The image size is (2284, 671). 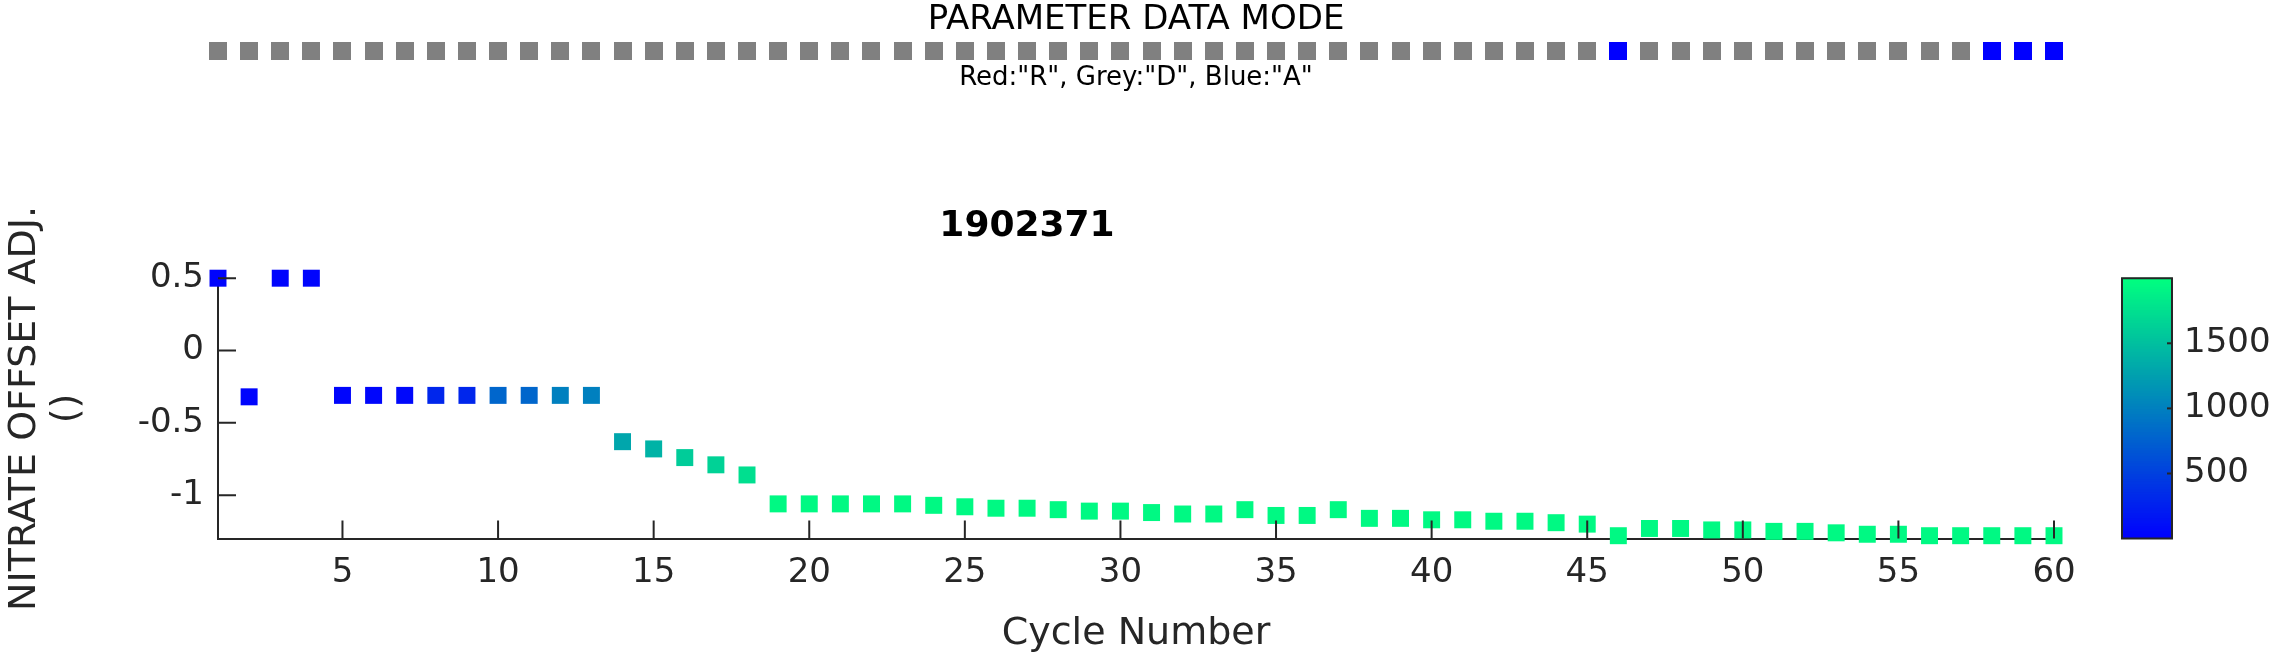 I want to click on x-tick-label: 40, so click(x=1431, y=569).